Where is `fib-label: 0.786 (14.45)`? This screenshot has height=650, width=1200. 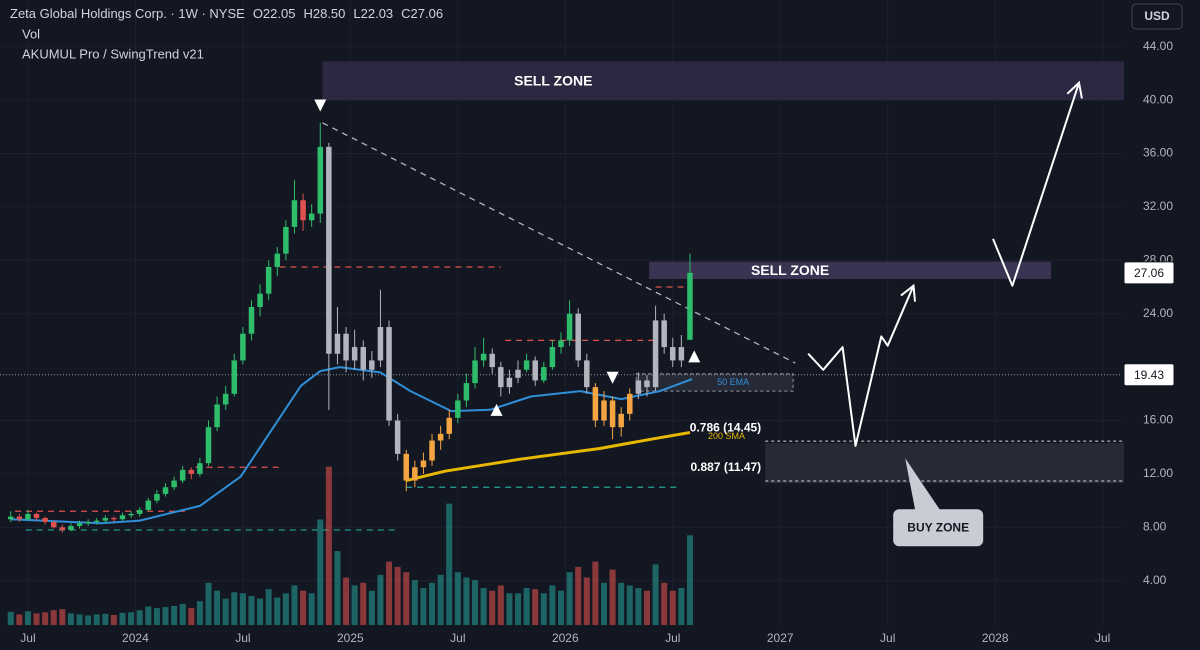 fib-label: 0.786 (14.45) is located at coordinates (725, 427).